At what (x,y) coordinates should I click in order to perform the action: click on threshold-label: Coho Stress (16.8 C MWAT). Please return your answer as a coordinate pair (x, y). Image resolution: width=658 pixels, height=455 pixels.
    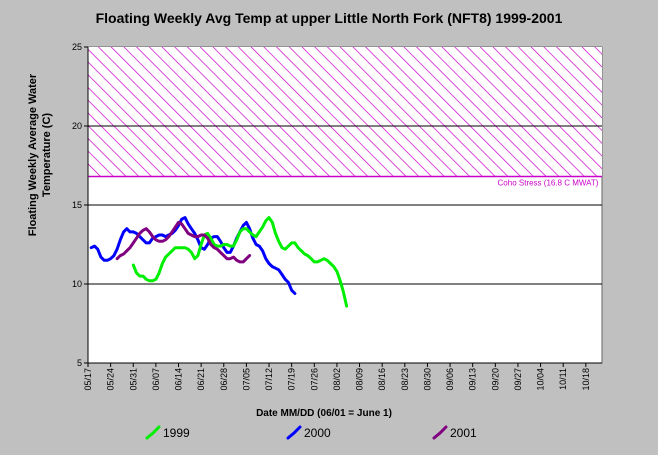
    Looking at the image, I should click on (548, 183).